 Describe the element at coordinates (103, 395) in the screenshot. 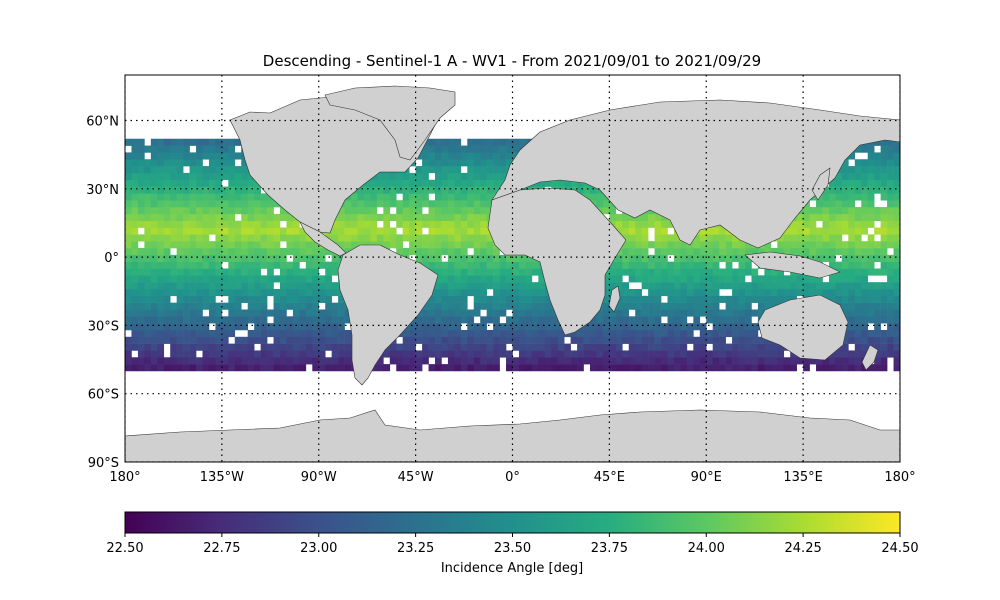

I see `latitude-tick-label: 60°S` at that location.